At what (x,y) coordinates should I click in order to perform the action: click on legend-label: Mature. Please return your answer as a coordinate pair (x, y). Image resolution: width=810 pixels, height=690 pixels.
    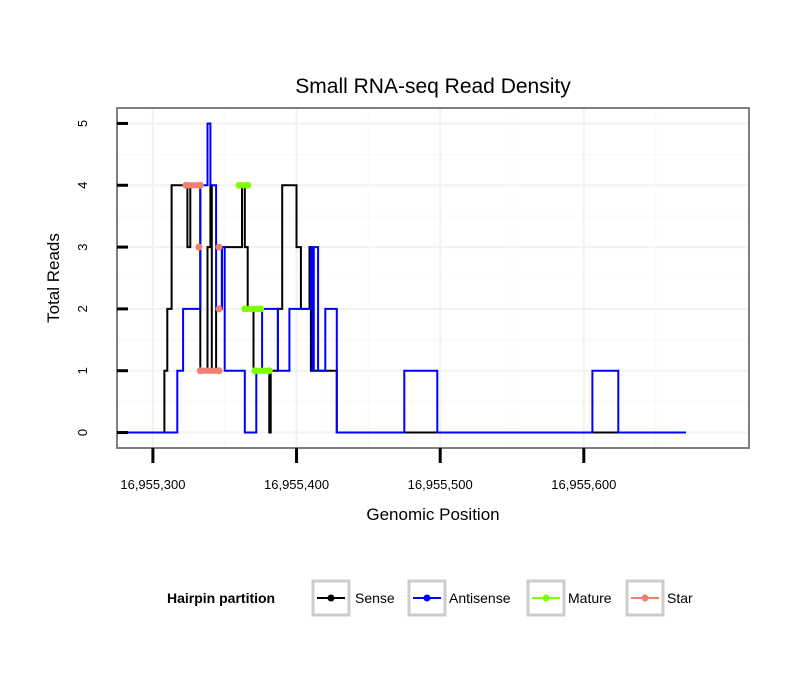
    Looking at the image, I should click on (590, 598).